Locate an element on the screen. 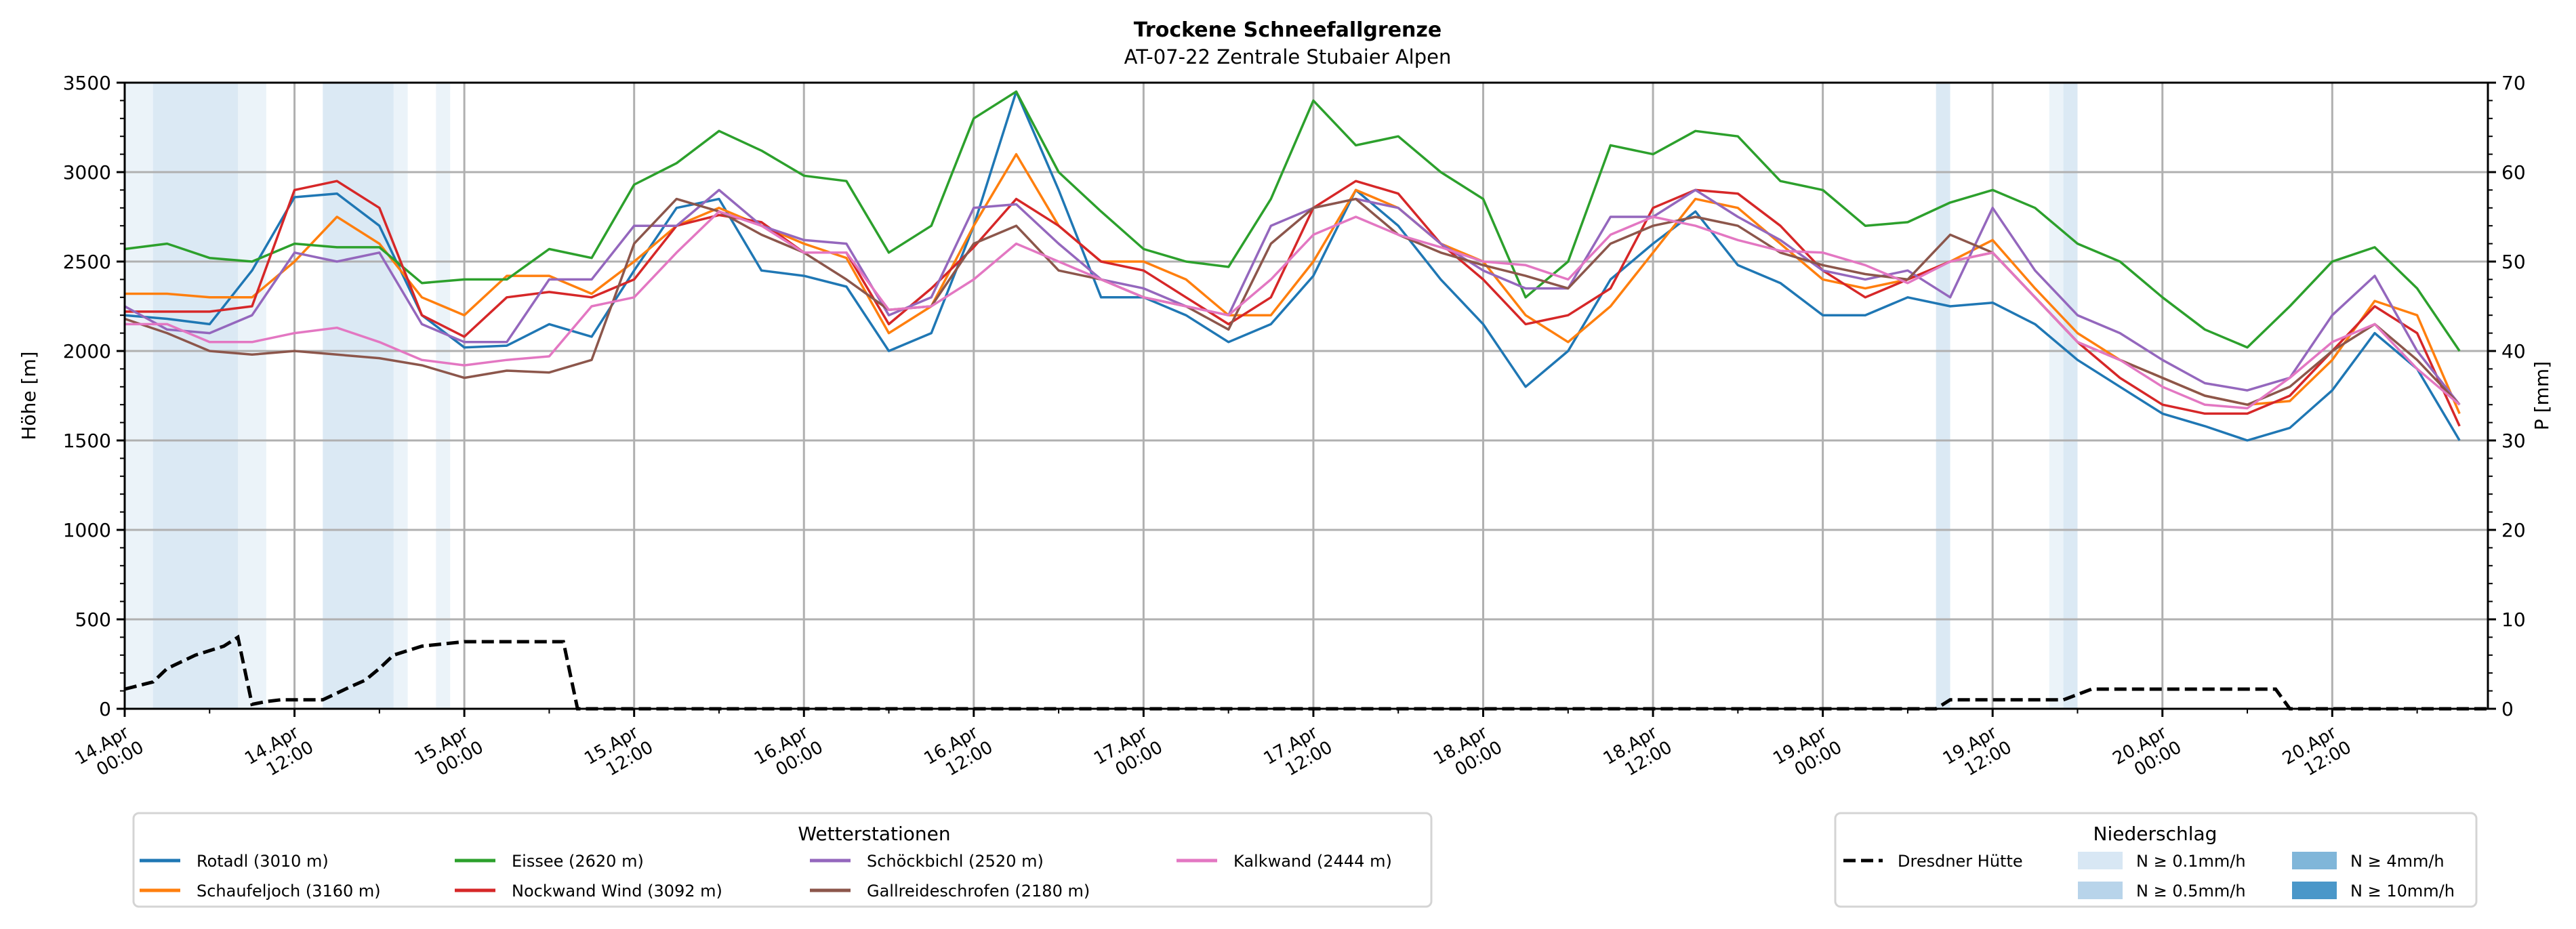 The width and height of the screenshot is (2576, 929). chart-subtitle: AT-07-22 Zentrale Stubaier Alpen is located at coordinates (1288, 56).